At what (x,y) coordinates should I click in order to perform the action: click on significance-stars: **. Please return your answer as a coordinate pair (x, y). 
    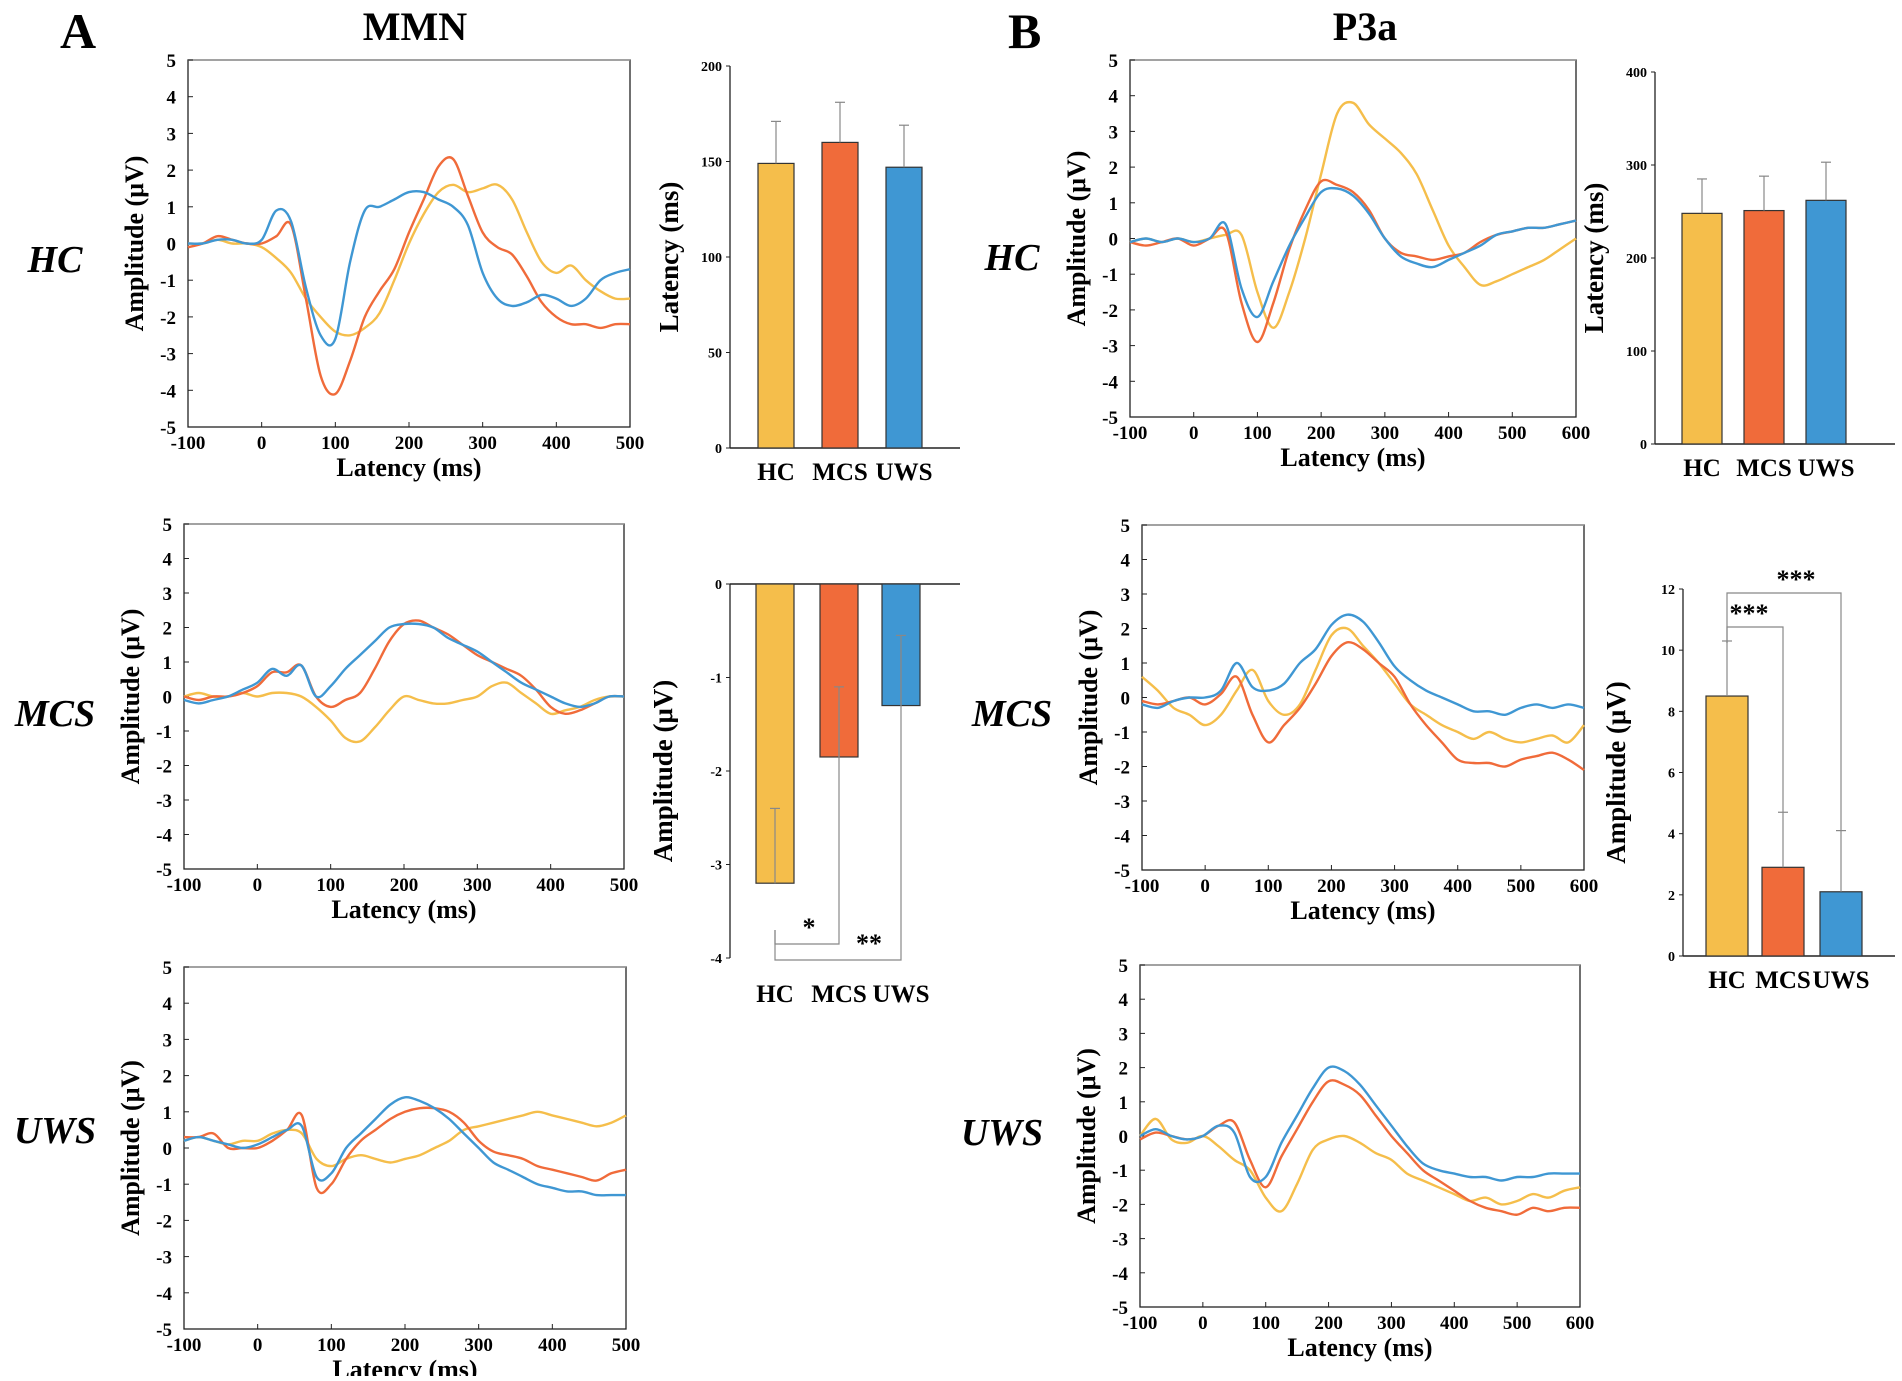
    Looking at the image, I should click on (869, 943).